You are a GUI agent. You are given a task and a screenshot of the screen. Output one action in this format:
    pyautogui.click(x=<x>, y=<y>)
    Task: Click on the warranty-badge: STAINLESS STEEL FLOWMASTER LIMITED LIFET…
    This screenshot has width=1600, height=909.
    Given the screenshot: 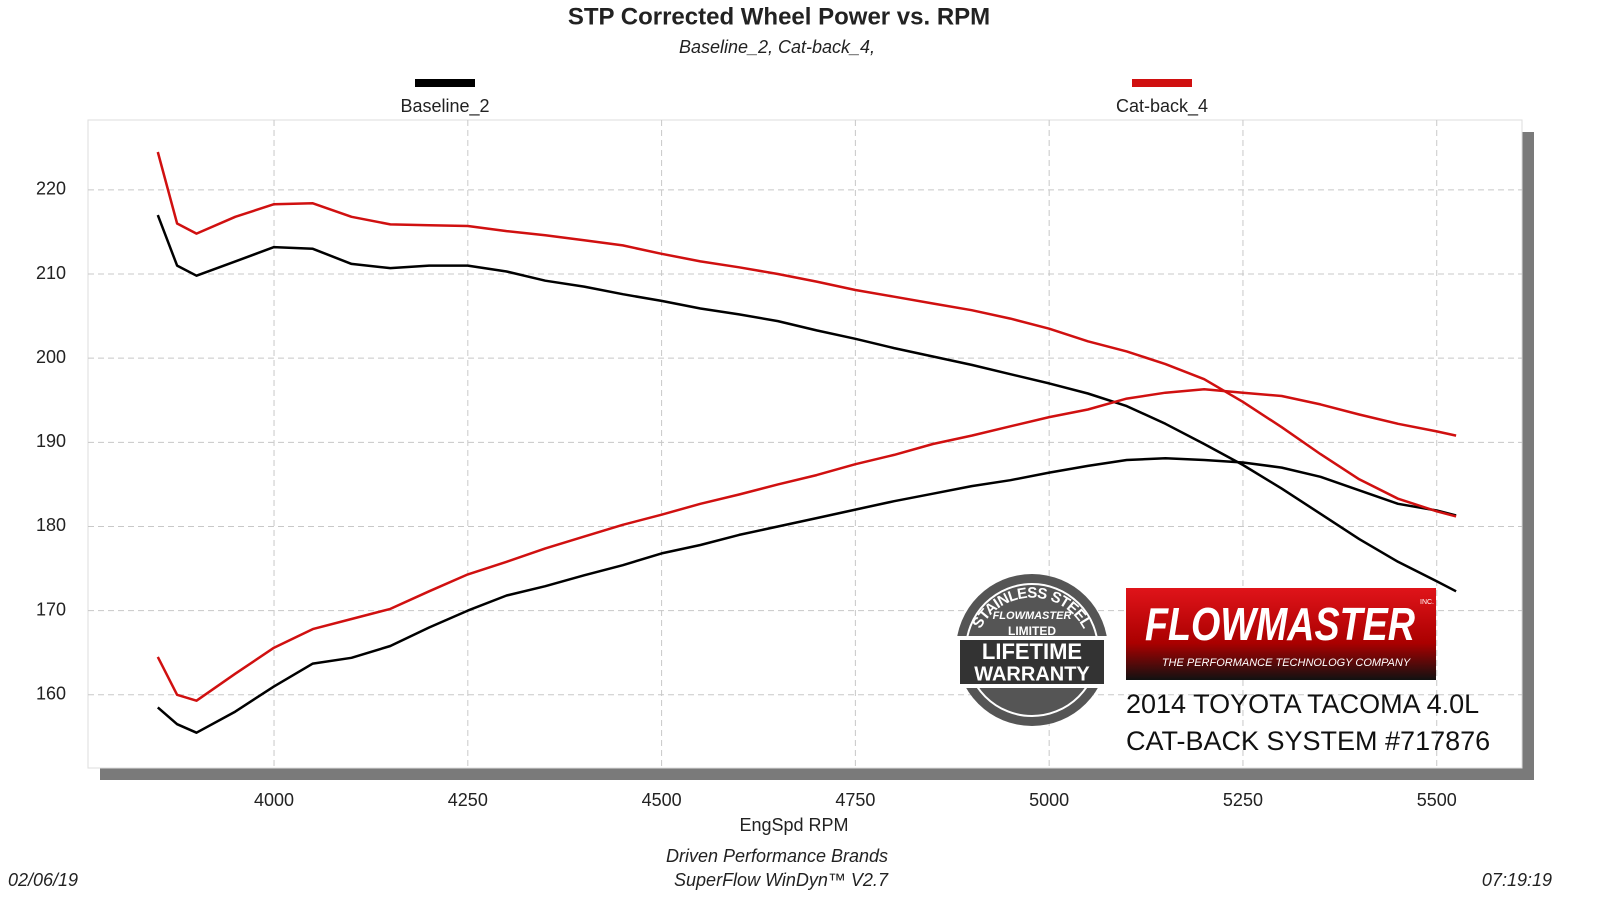 What is the action you would take?
    pyautogui.click(x=1032, y=650)
    